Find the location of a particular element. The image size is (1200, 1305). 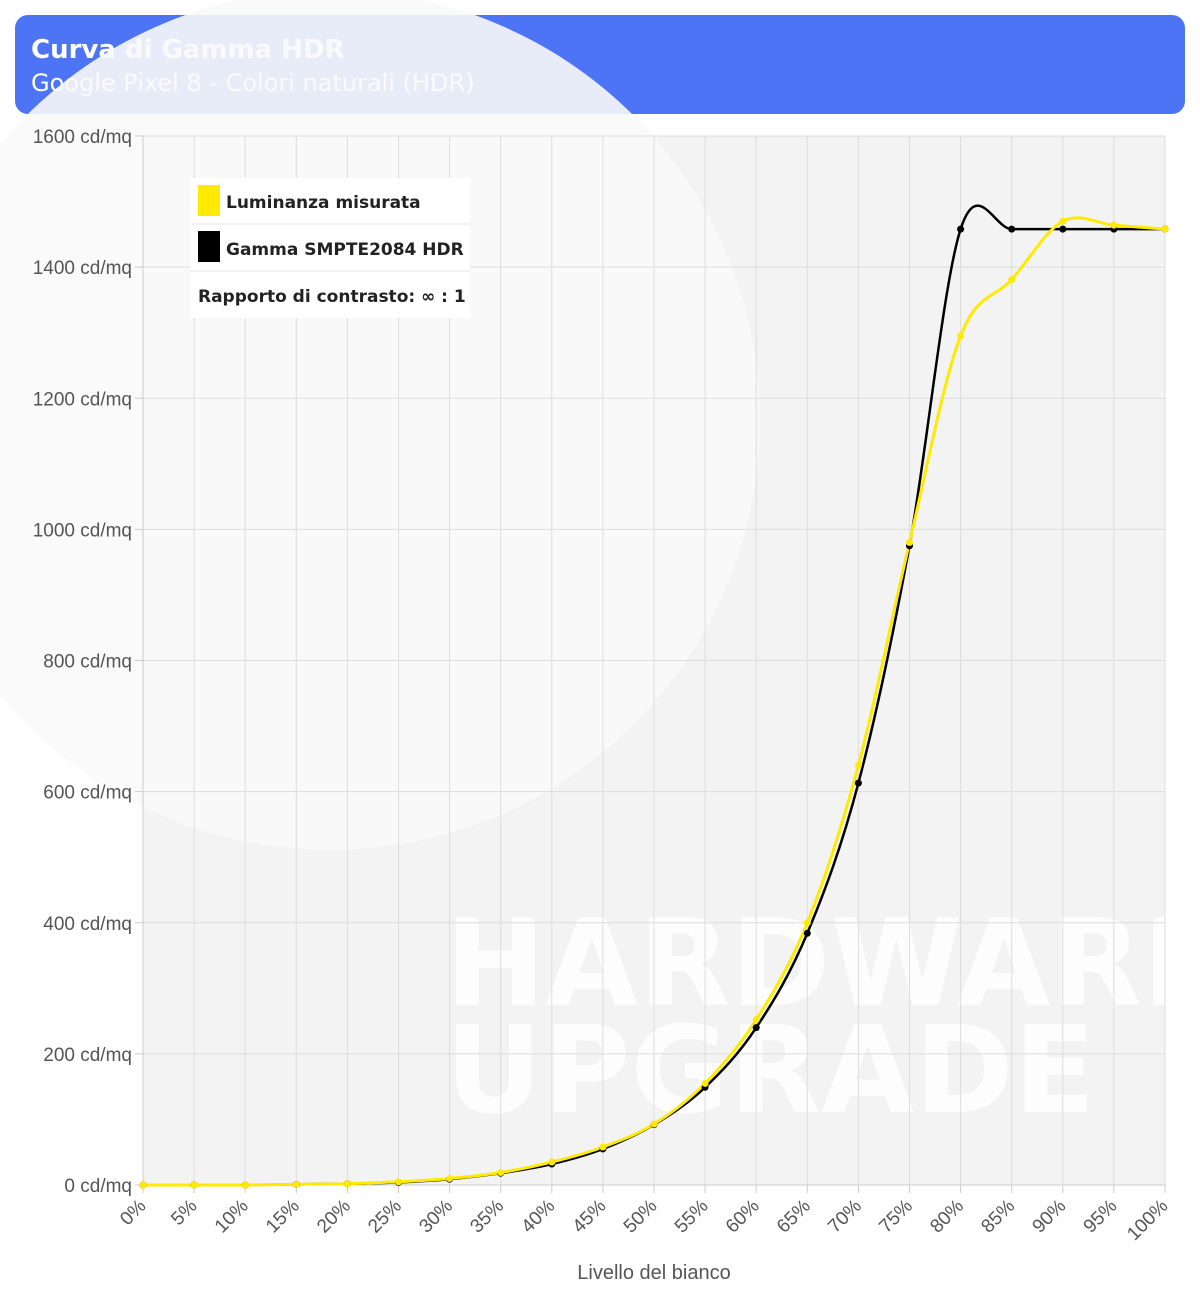

x-tick-label: 5% is located at coordinates (184, 1213).